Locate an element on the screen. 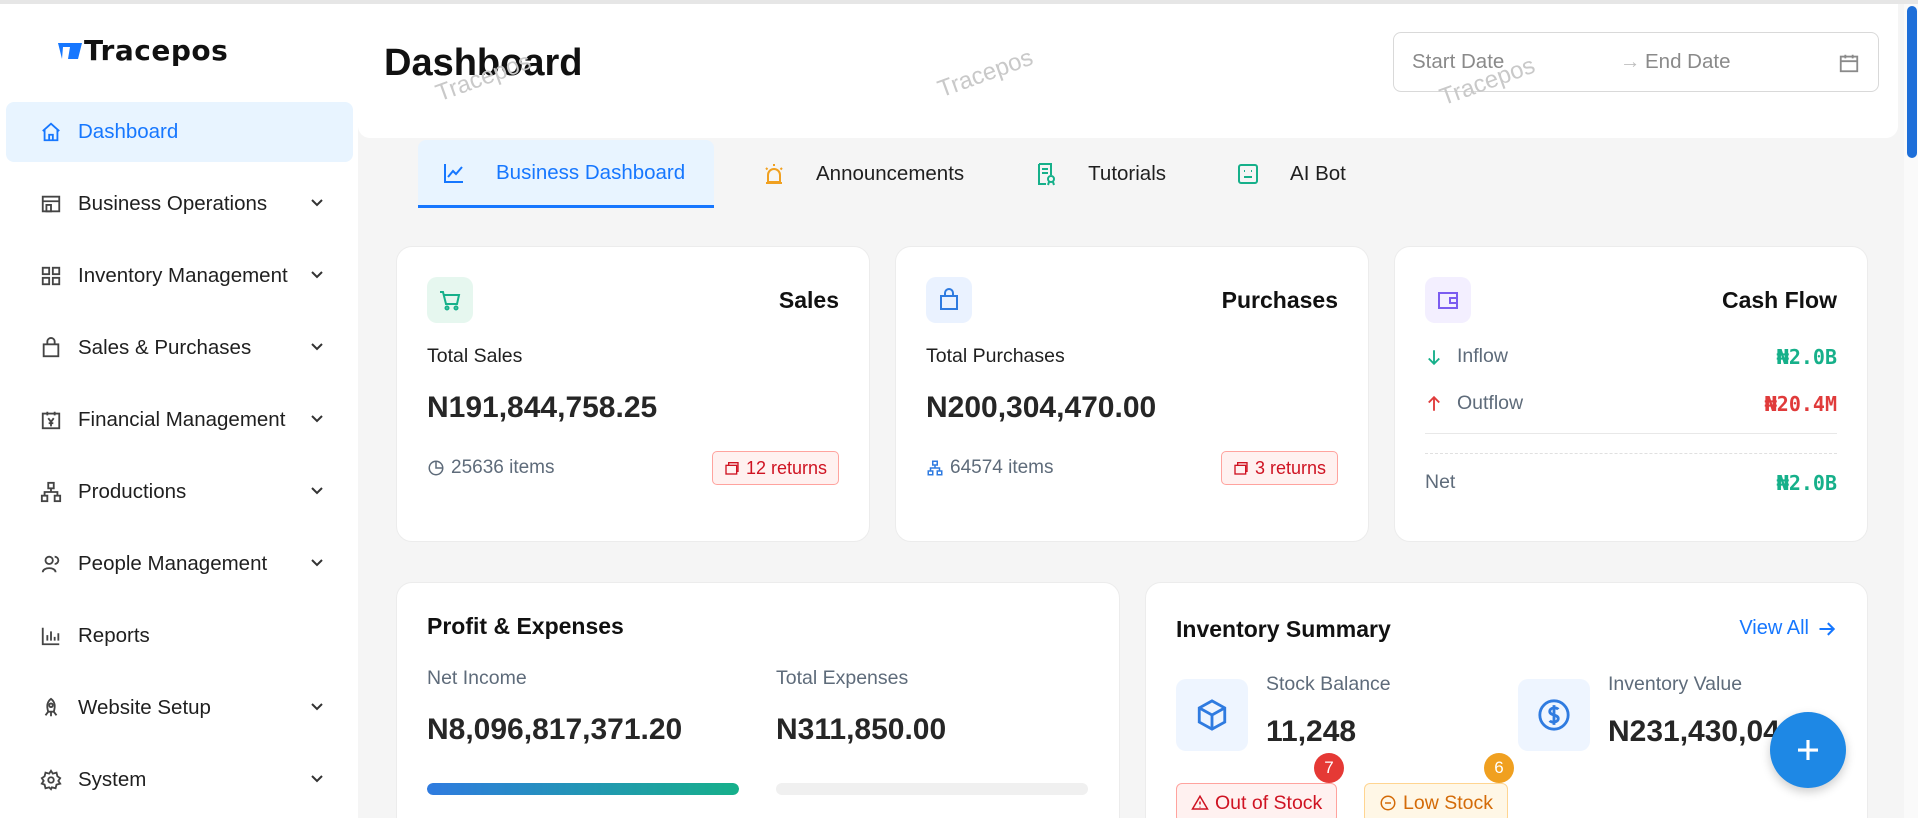 This screenshot has height=818, width=1918. sidebar-item-inventory-management: Inventory Management is located at coordinates (179, 276).